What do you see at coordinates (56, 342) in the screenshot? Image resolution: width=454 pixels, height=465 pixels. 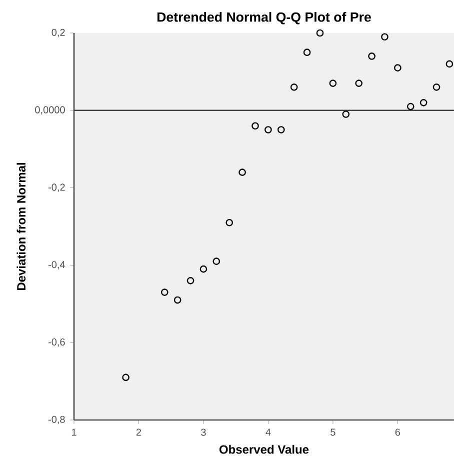 I see `y-tick-label: -0,6` at bounding box center [56, 342].